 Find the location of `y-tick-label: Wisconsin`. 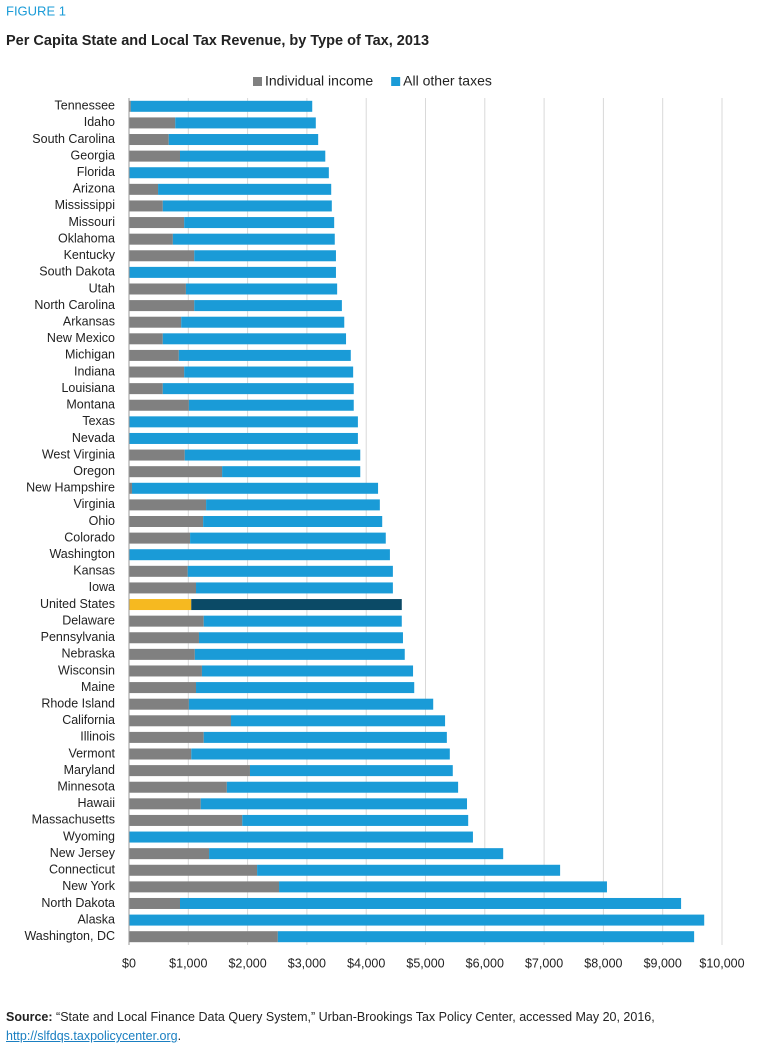

y-tick-label: Wisconsin is located at coordinates (86, 670).